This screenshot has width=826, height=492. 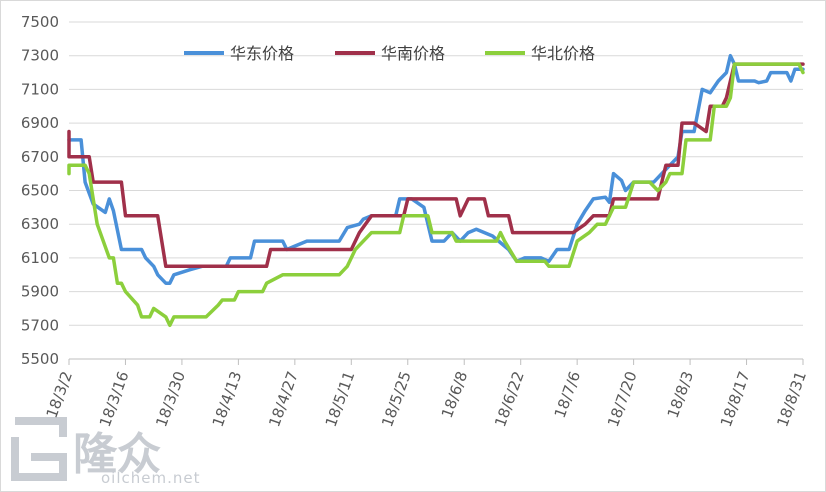 I want to click on y-tick-label: 5500, so click(x=40, y=359).